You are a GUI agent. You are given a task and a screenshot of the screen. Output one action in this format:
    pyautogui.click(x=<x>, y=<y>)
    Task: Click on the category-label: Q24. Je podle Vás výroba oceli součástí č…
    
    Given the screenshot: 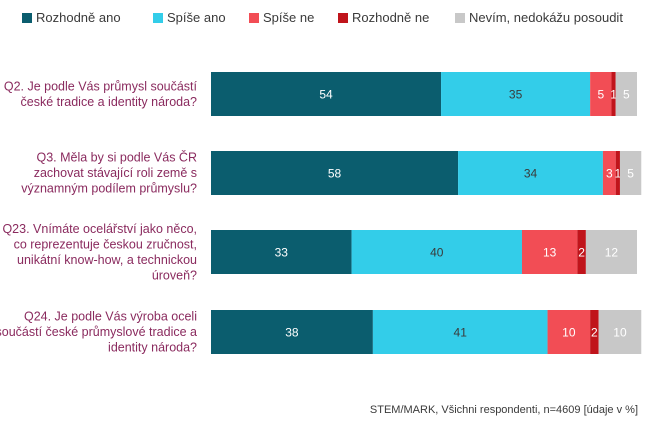 What is the action you would take?
    pyautogui.click(x=98, y=332)
    